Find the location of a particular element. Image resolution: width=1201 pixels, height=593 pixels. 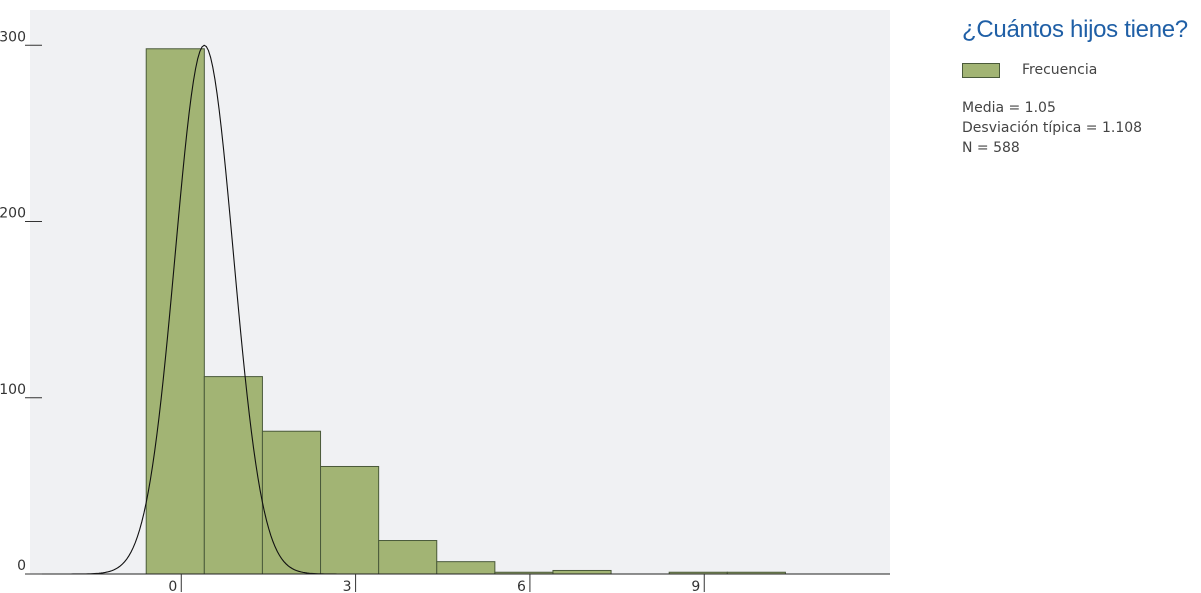

y-tick-label-300: 300 is located at coordinates (13, 37).